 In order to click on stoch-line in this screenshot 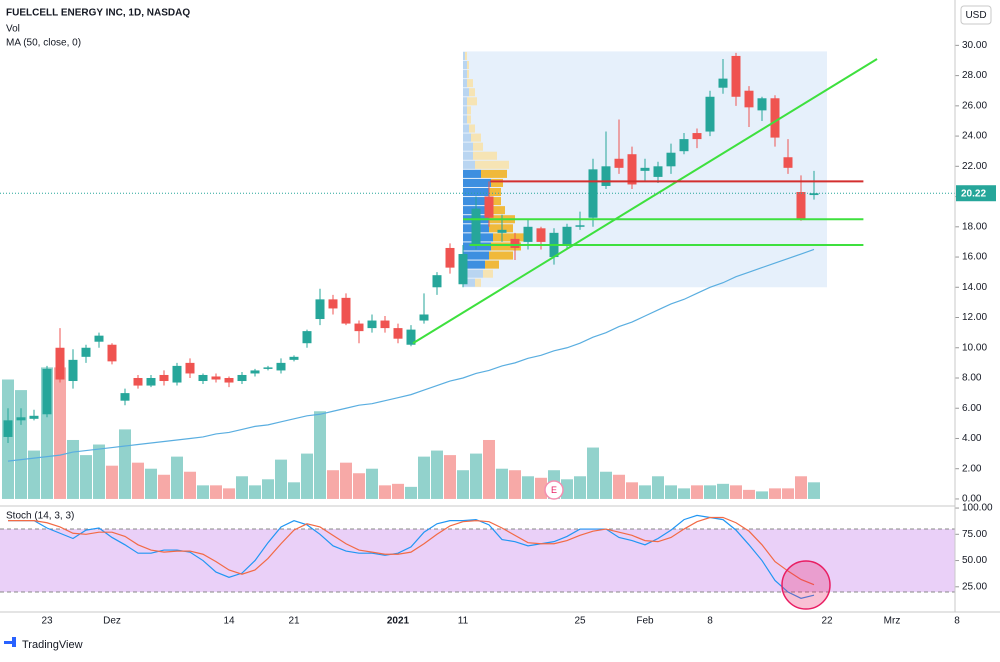, I will do `click(411, 556)`.